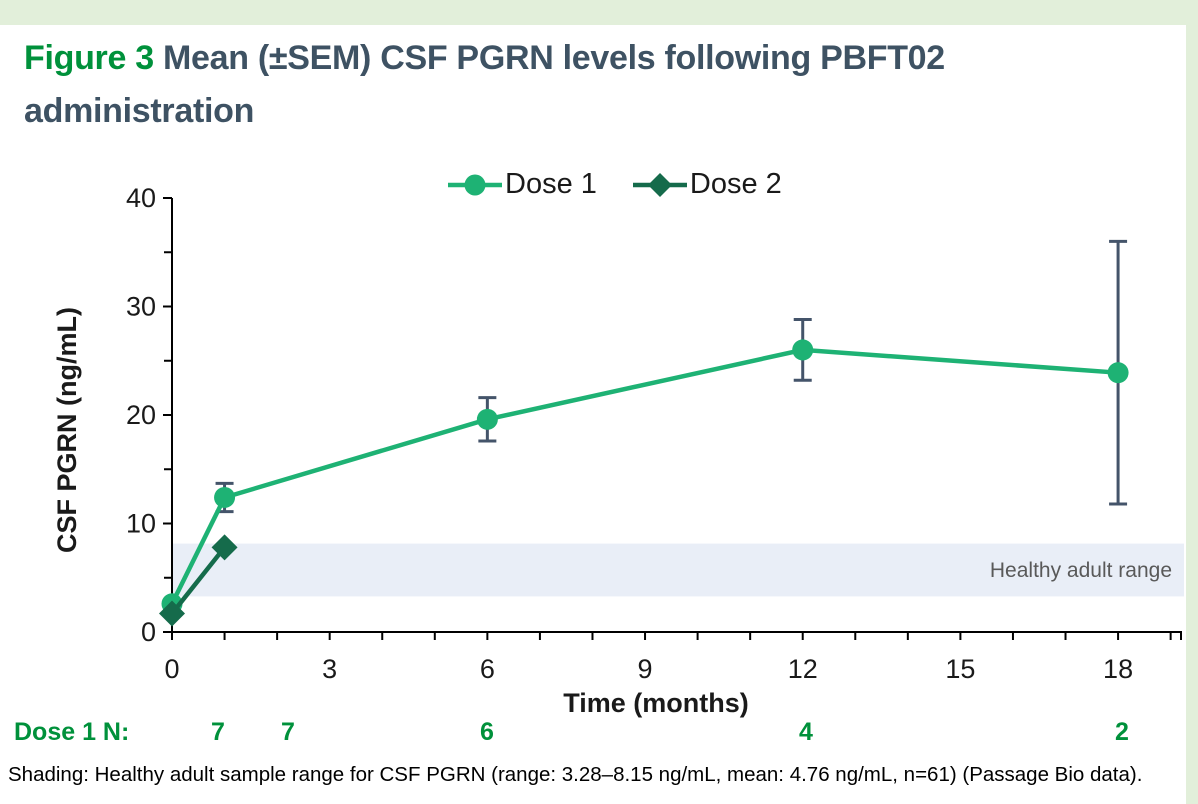 This screenshot has width=1198, height=804. I want to click on dose1-n-value: 4, so click(806, 732).